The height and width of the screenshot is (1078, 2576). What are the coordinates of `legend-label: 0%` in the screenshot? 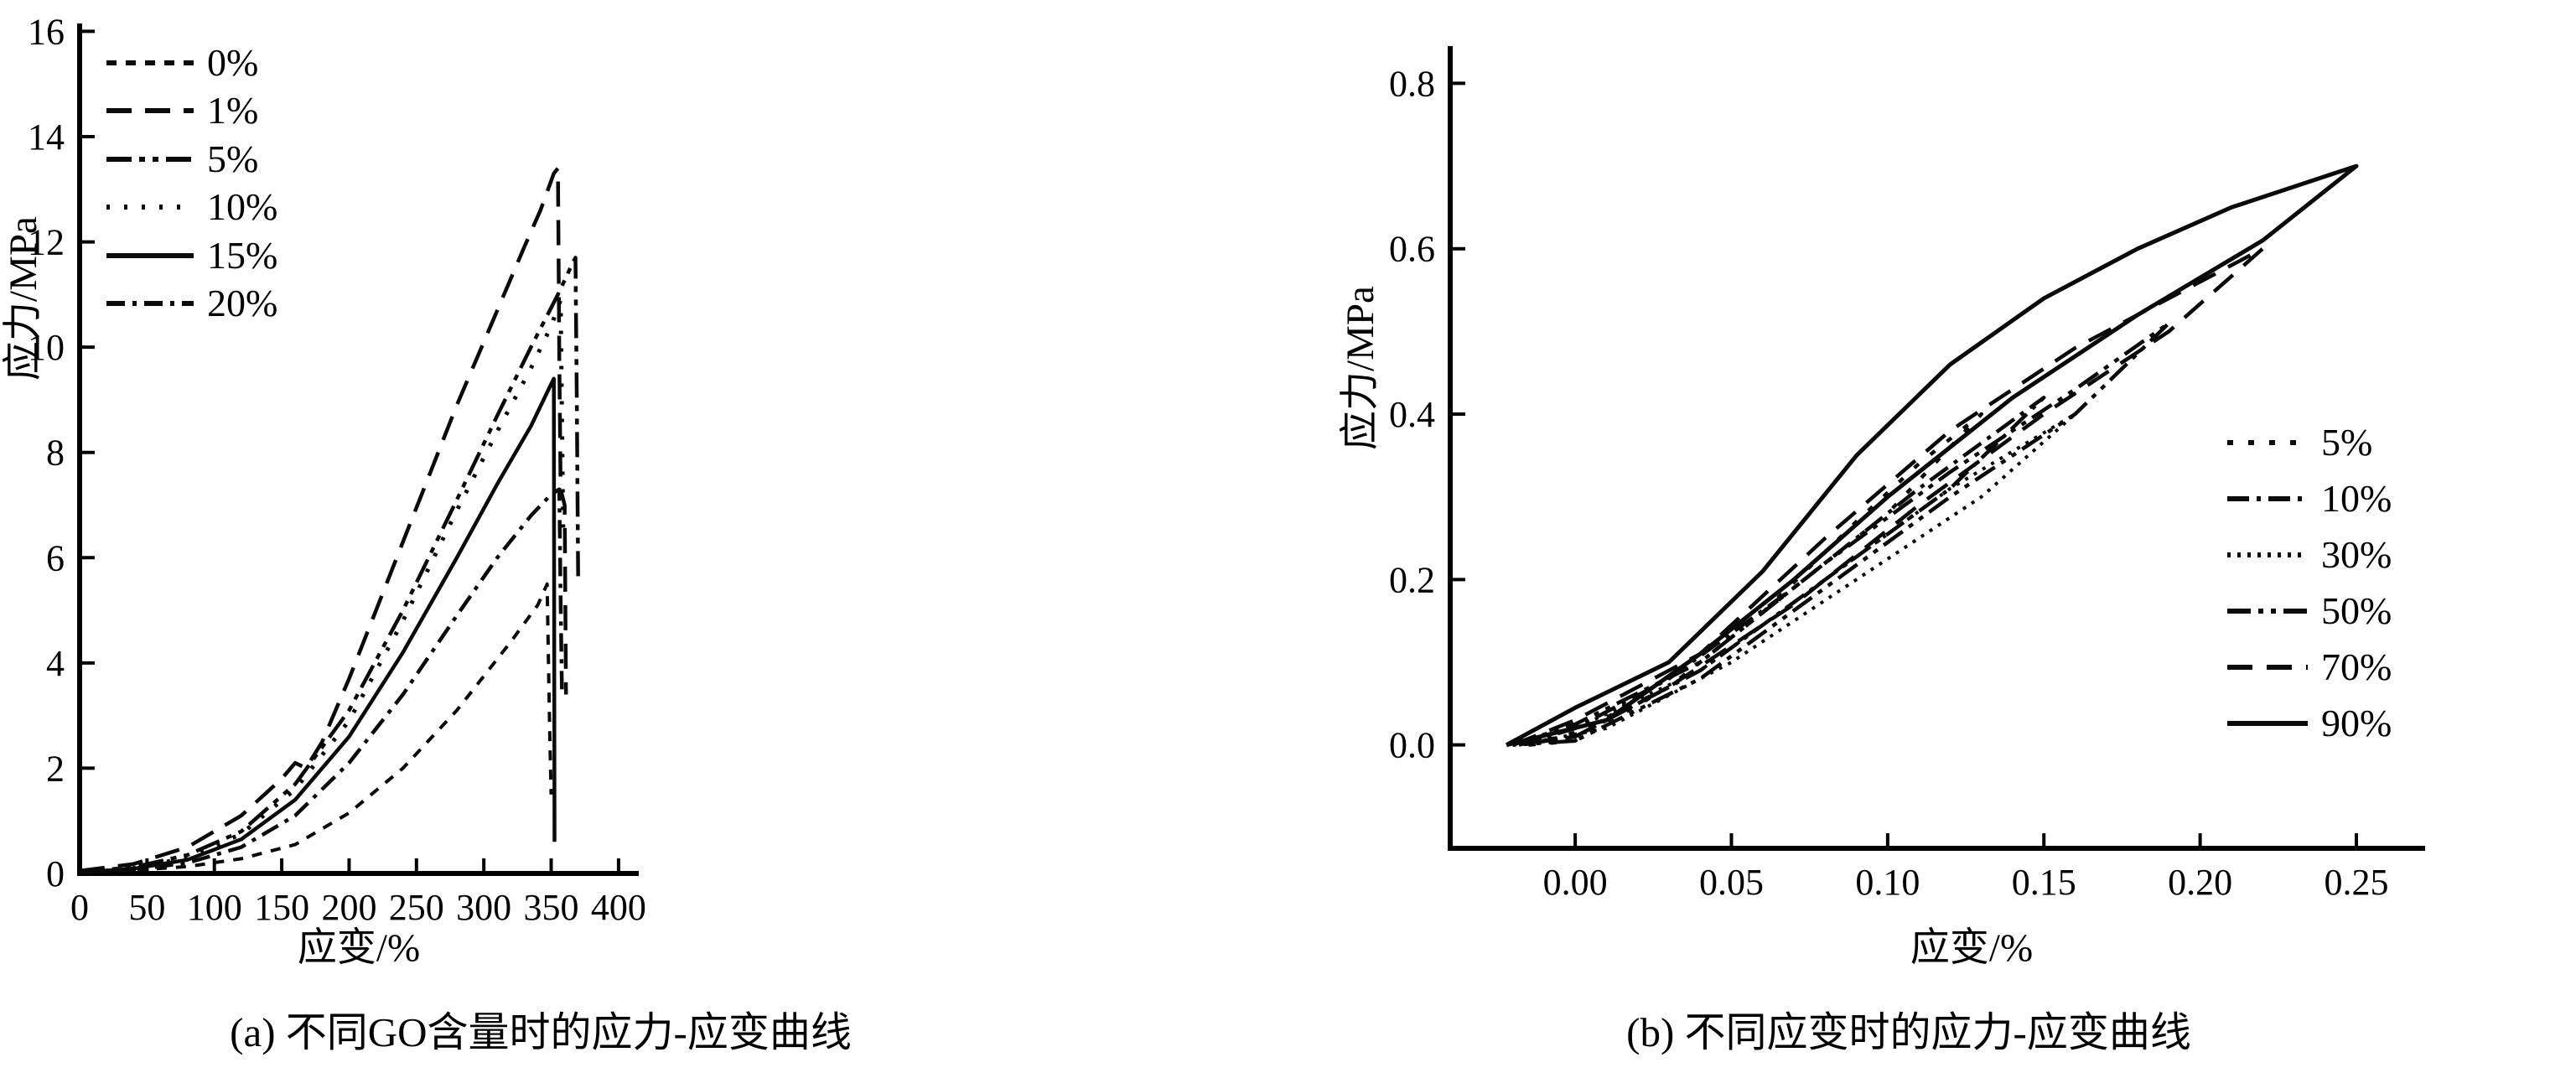 It's located at (233, 62).